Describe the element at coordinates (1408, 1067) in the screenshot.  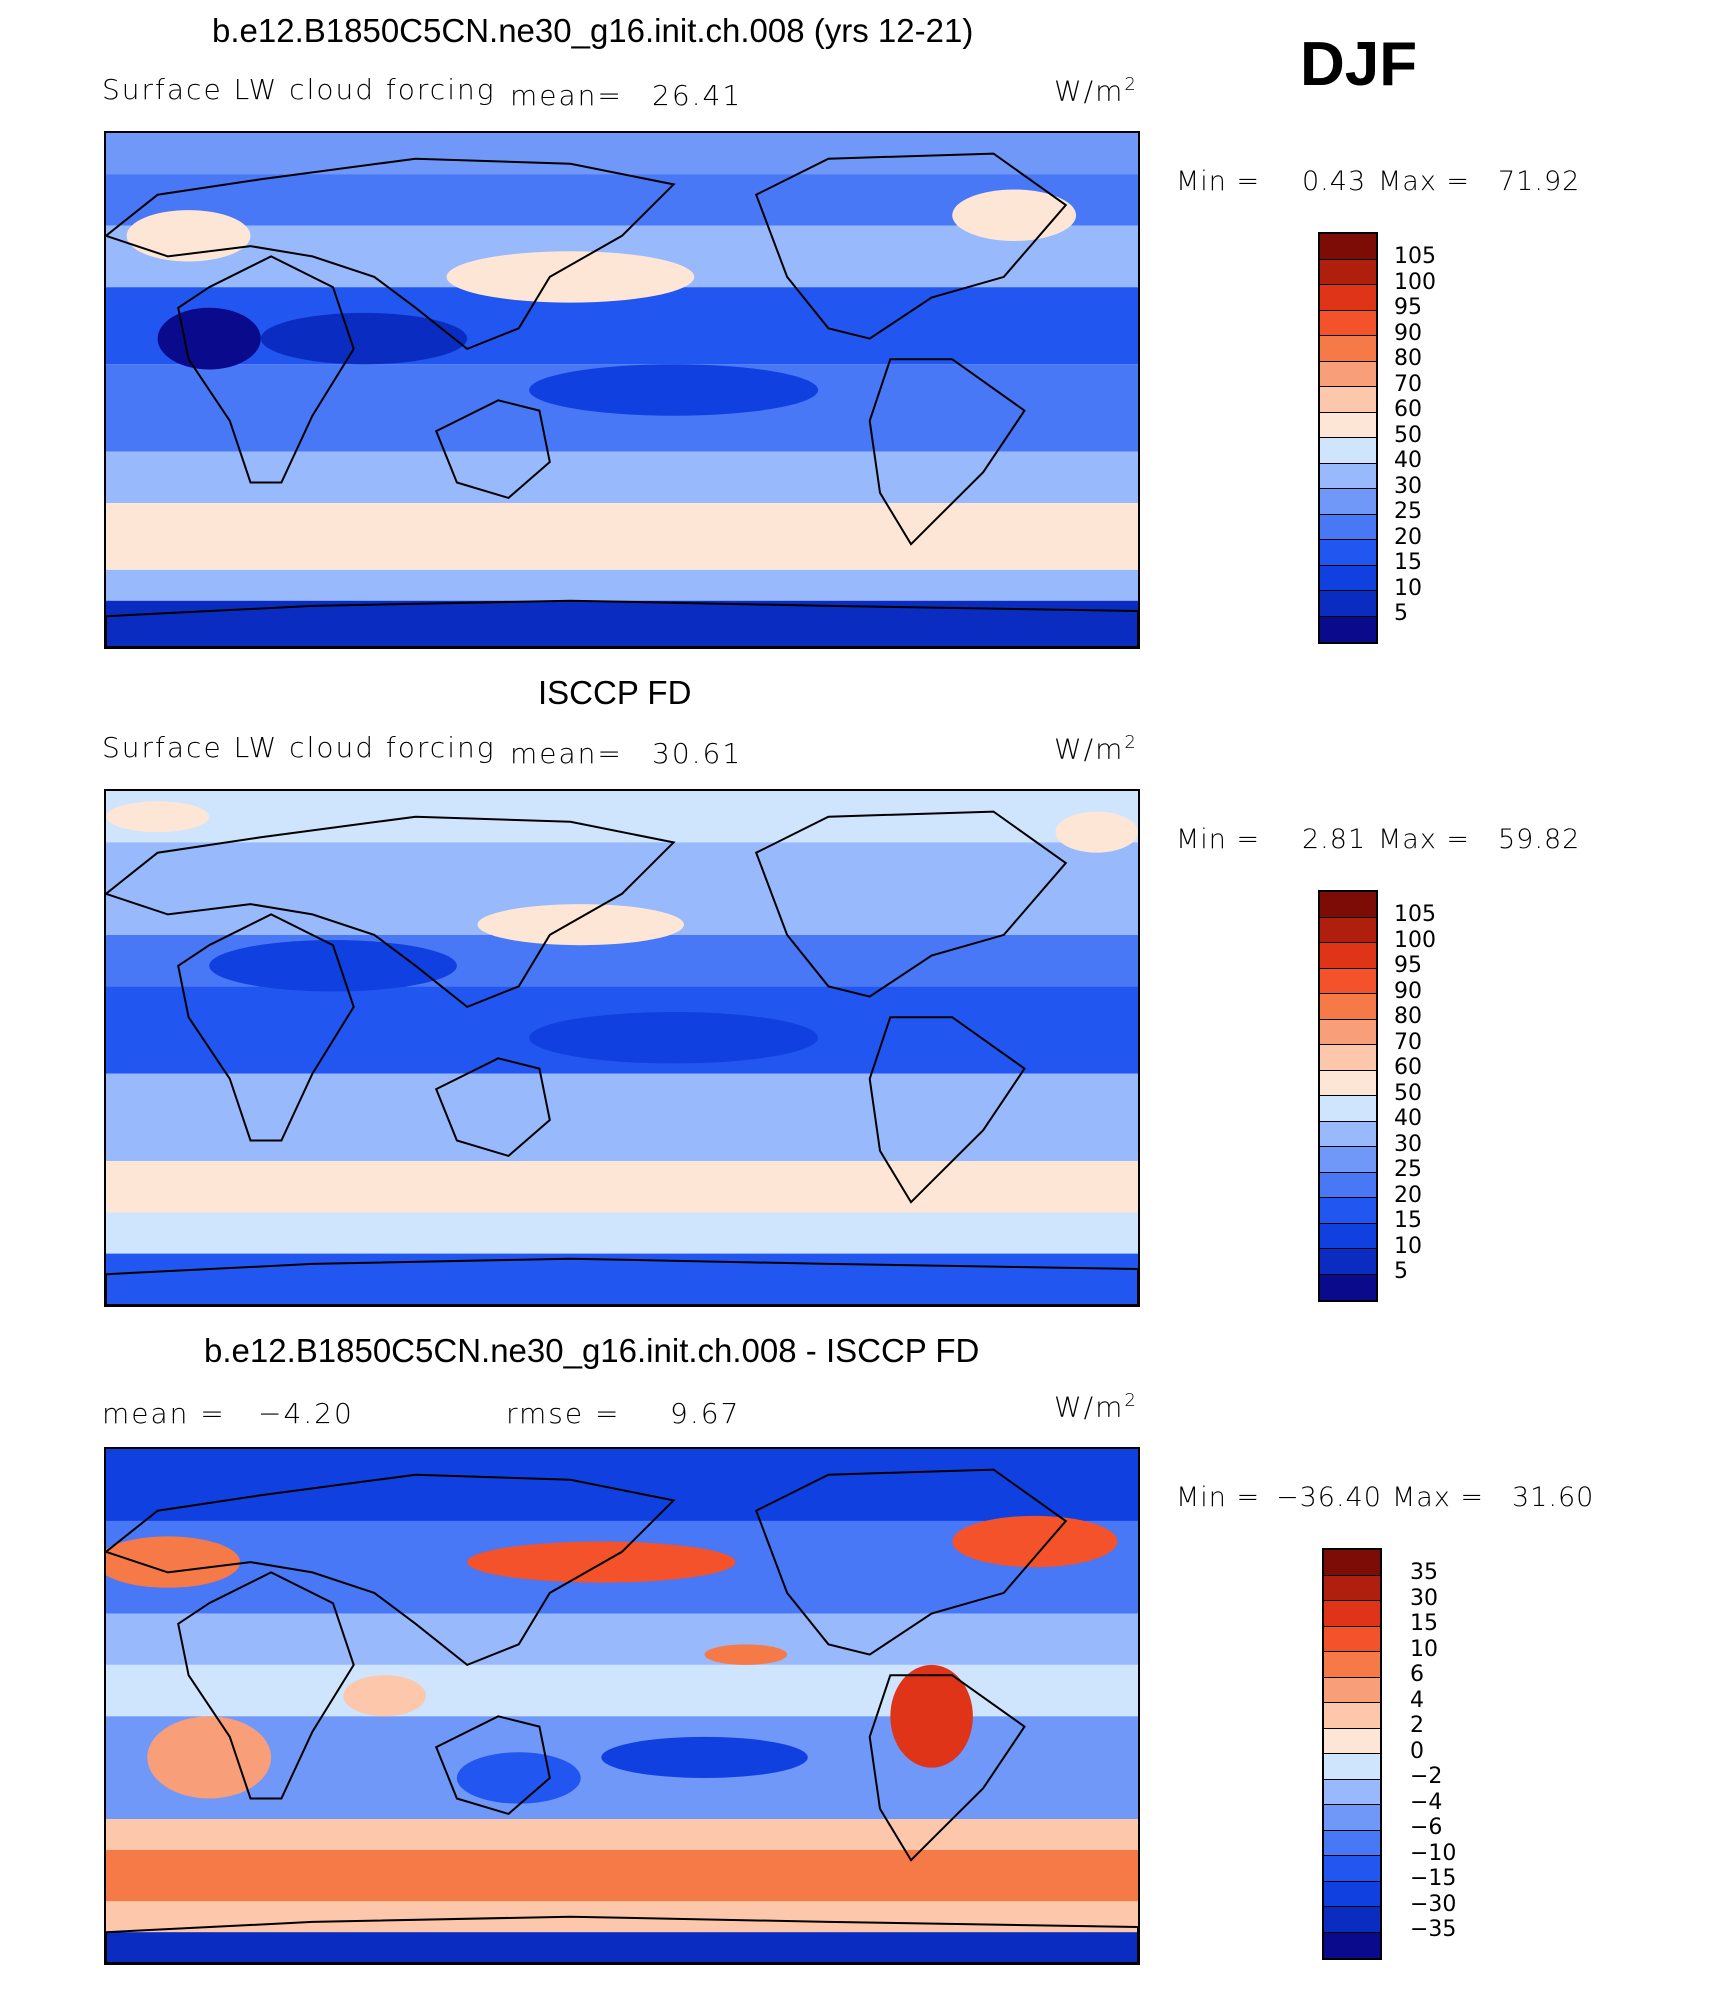
I see `colorbar-level-label: 60` at that location.